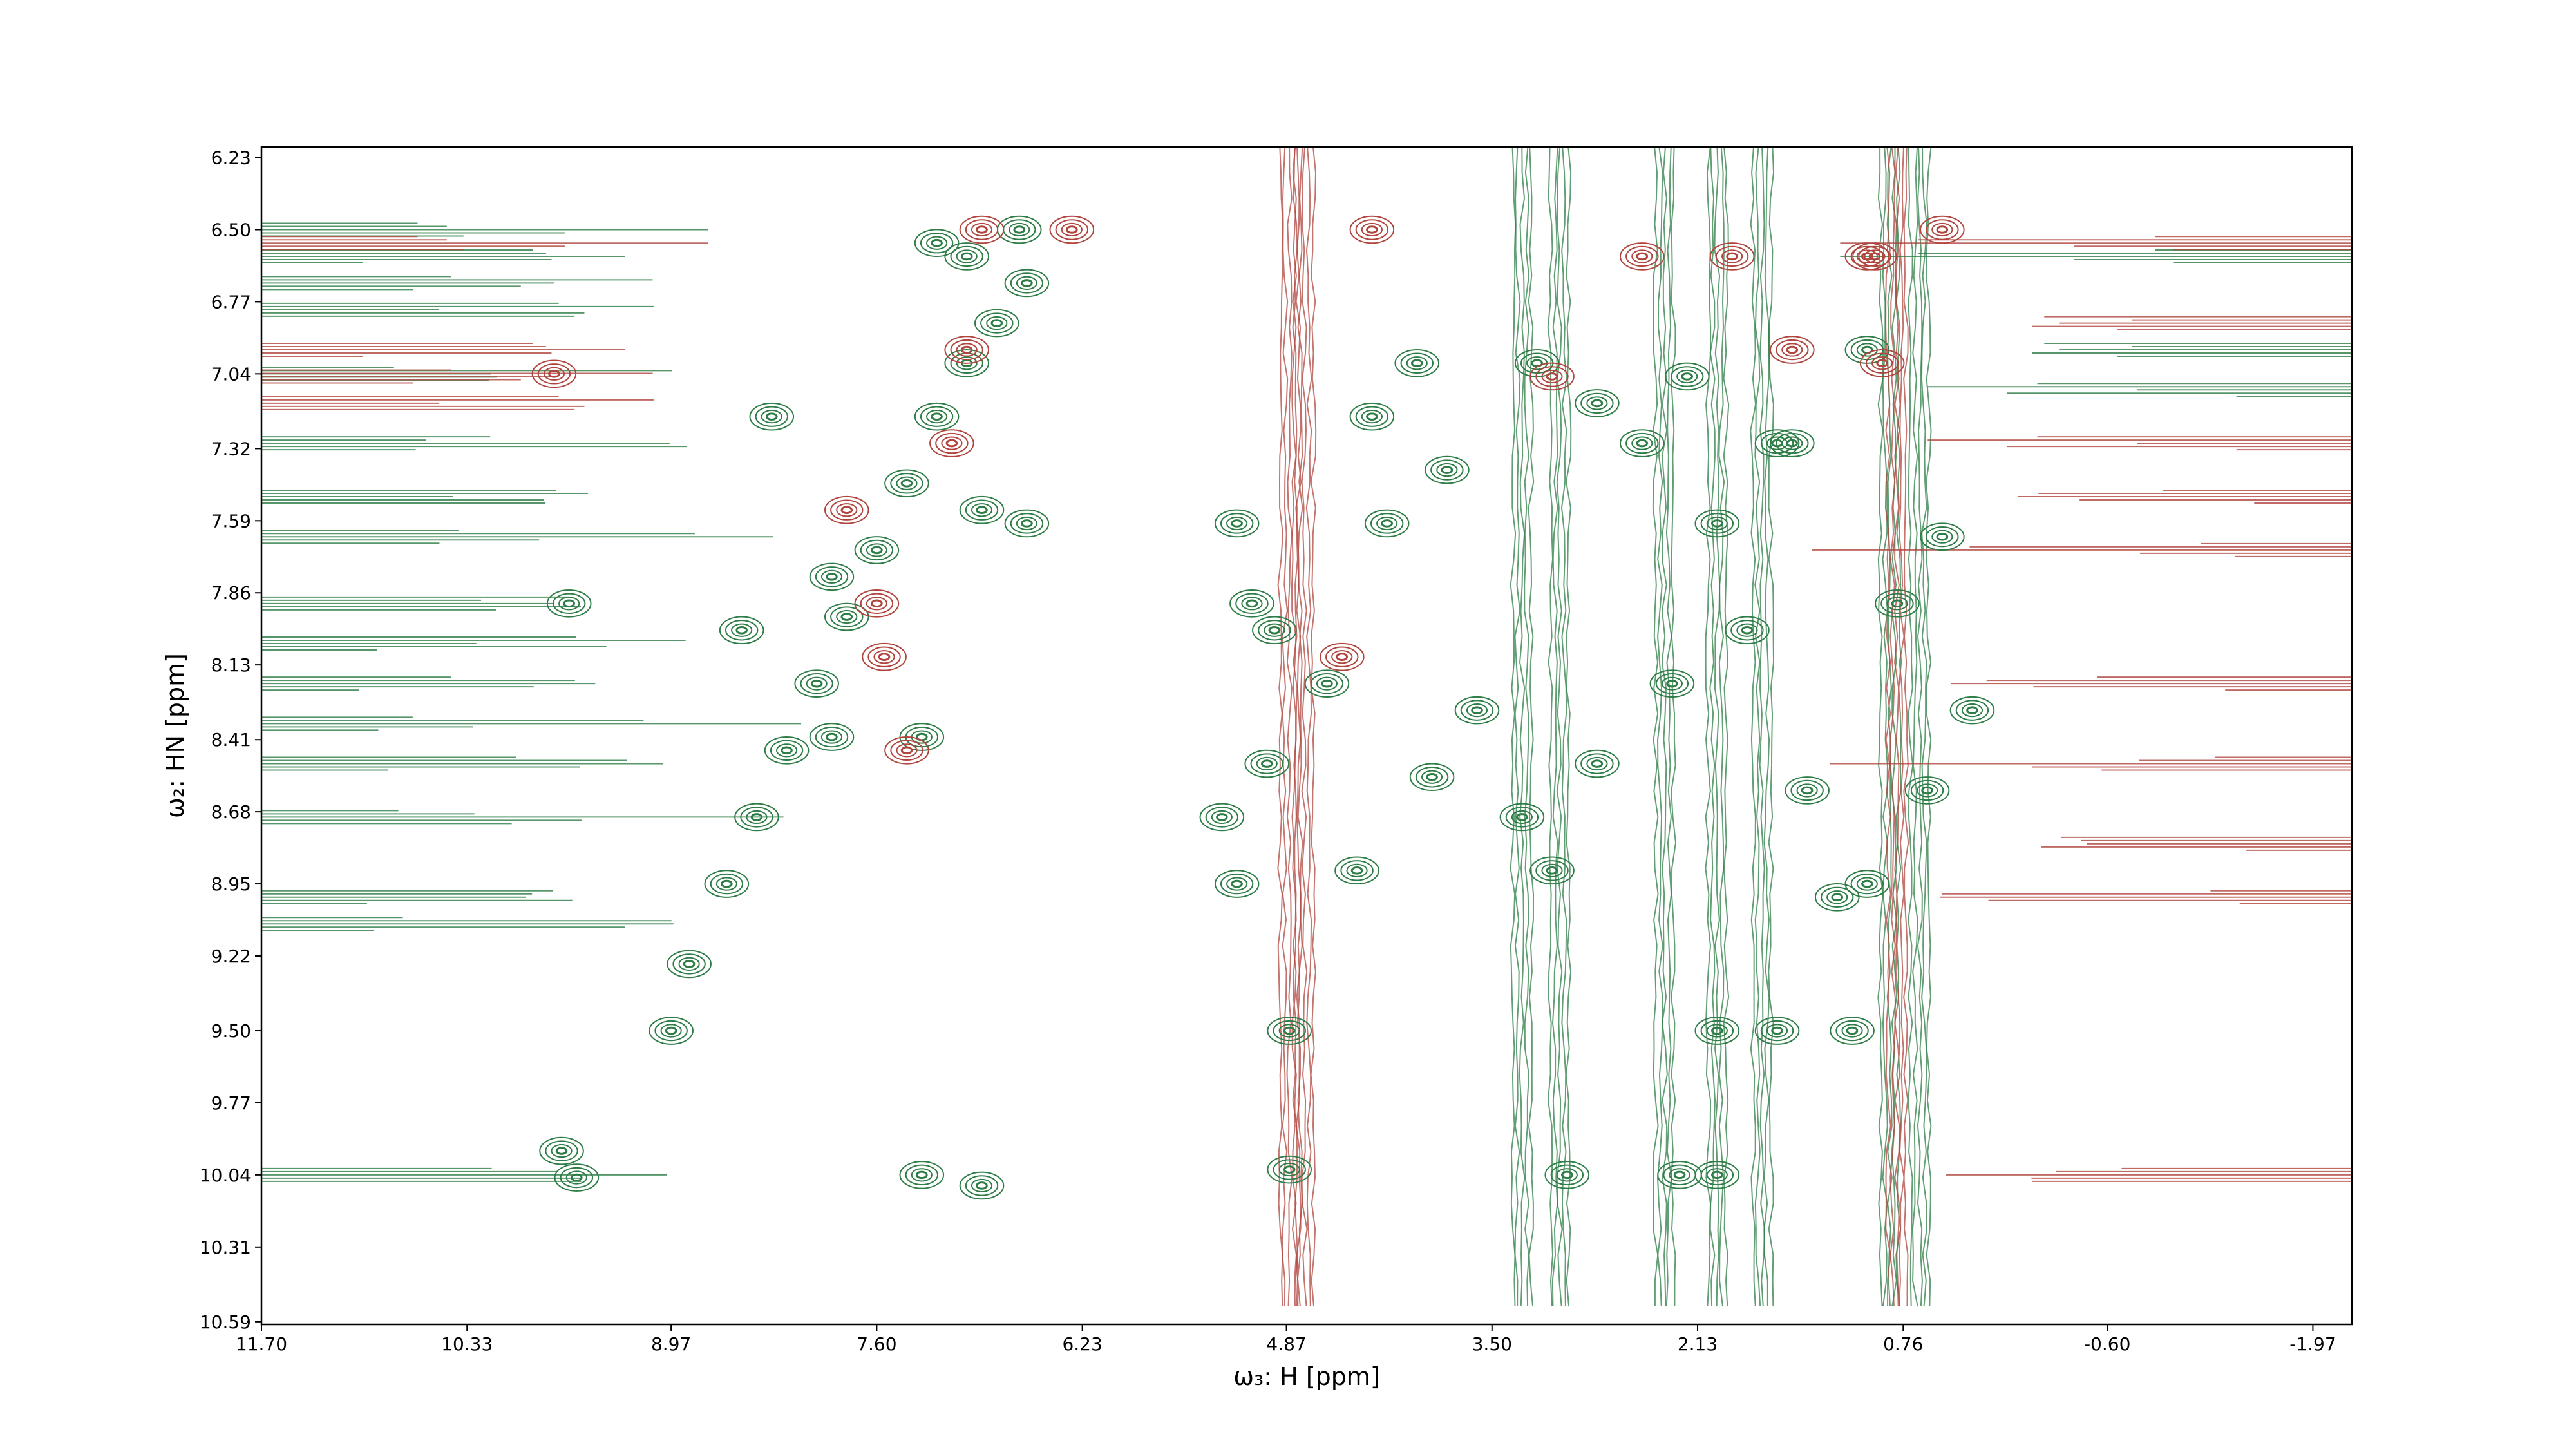 This screenshot has width=2576, height=1452. I want to click on x-tick-label: -1.97, so click(2312, 1344).